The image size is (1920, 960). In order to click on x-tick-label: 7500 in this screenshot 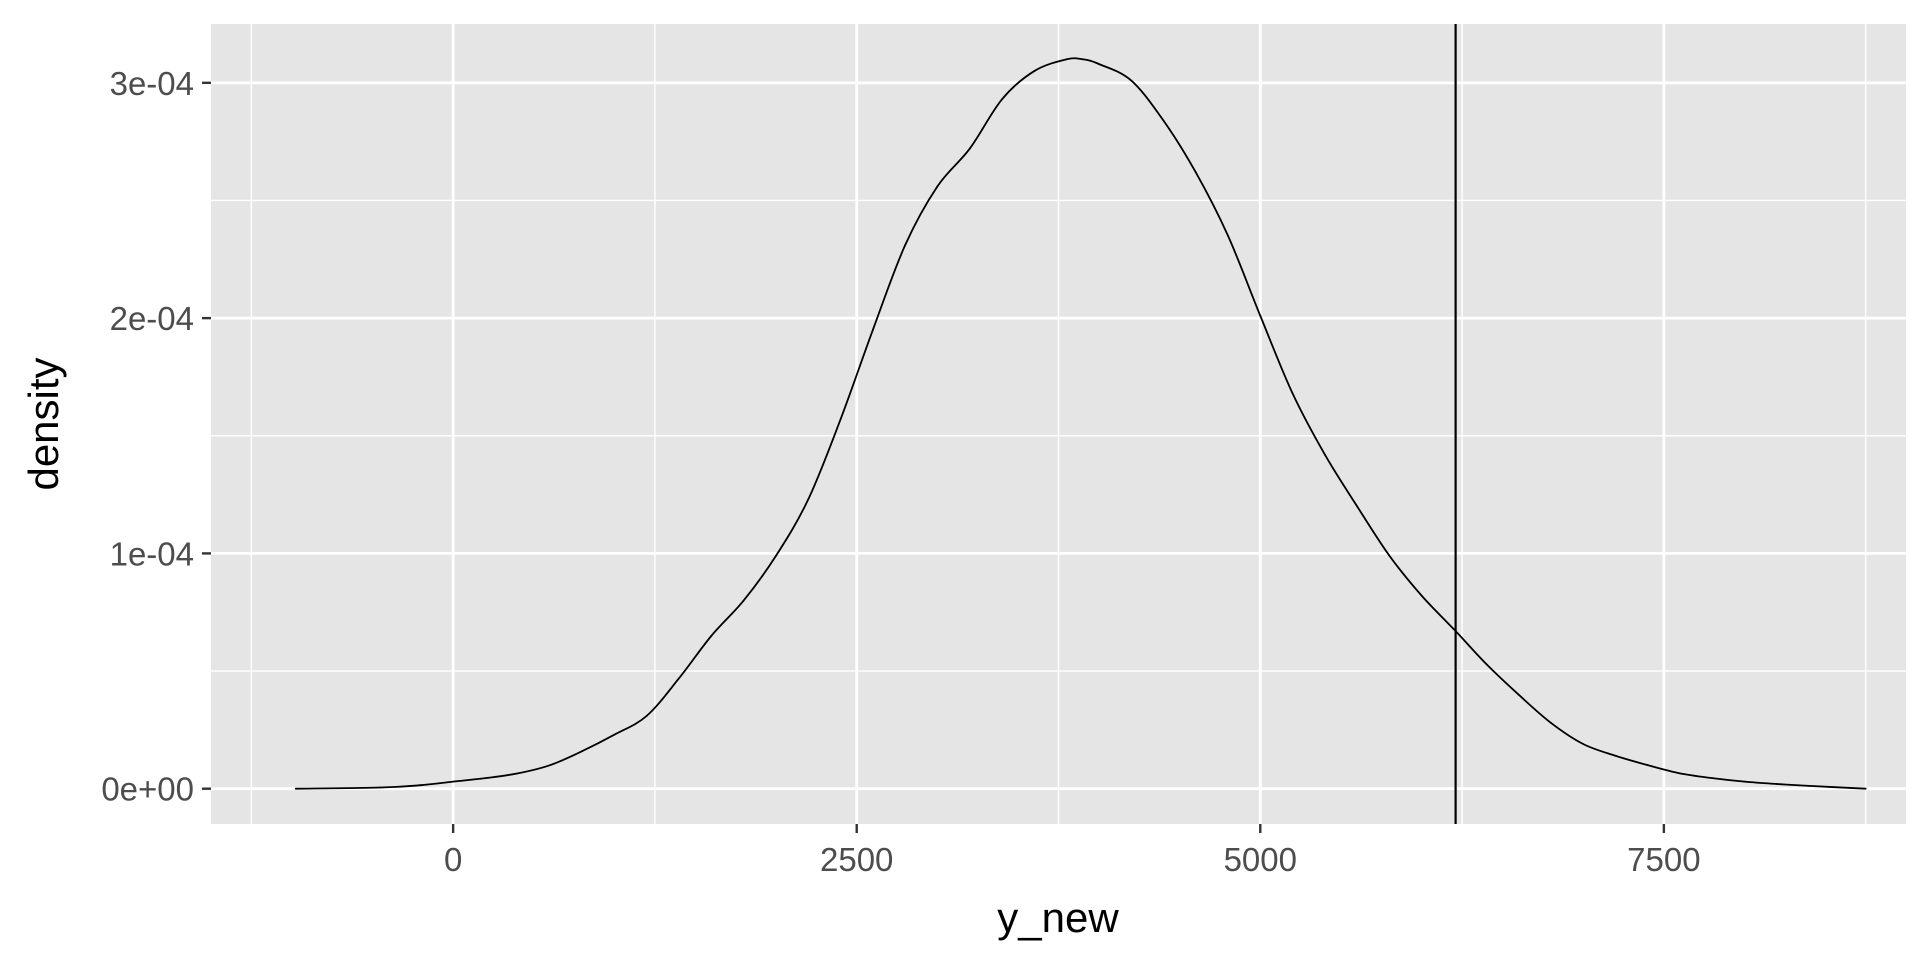, I will do `click(1663, 859)`.